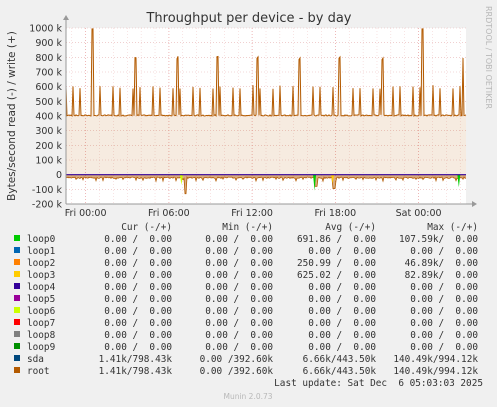 Image resolution: width=497 pixels, height=407 pixels. What do you see at coordinates (41, 323) in the screenshot?
I see `legend-series-name: loop7` at bounding box center [41, 323].